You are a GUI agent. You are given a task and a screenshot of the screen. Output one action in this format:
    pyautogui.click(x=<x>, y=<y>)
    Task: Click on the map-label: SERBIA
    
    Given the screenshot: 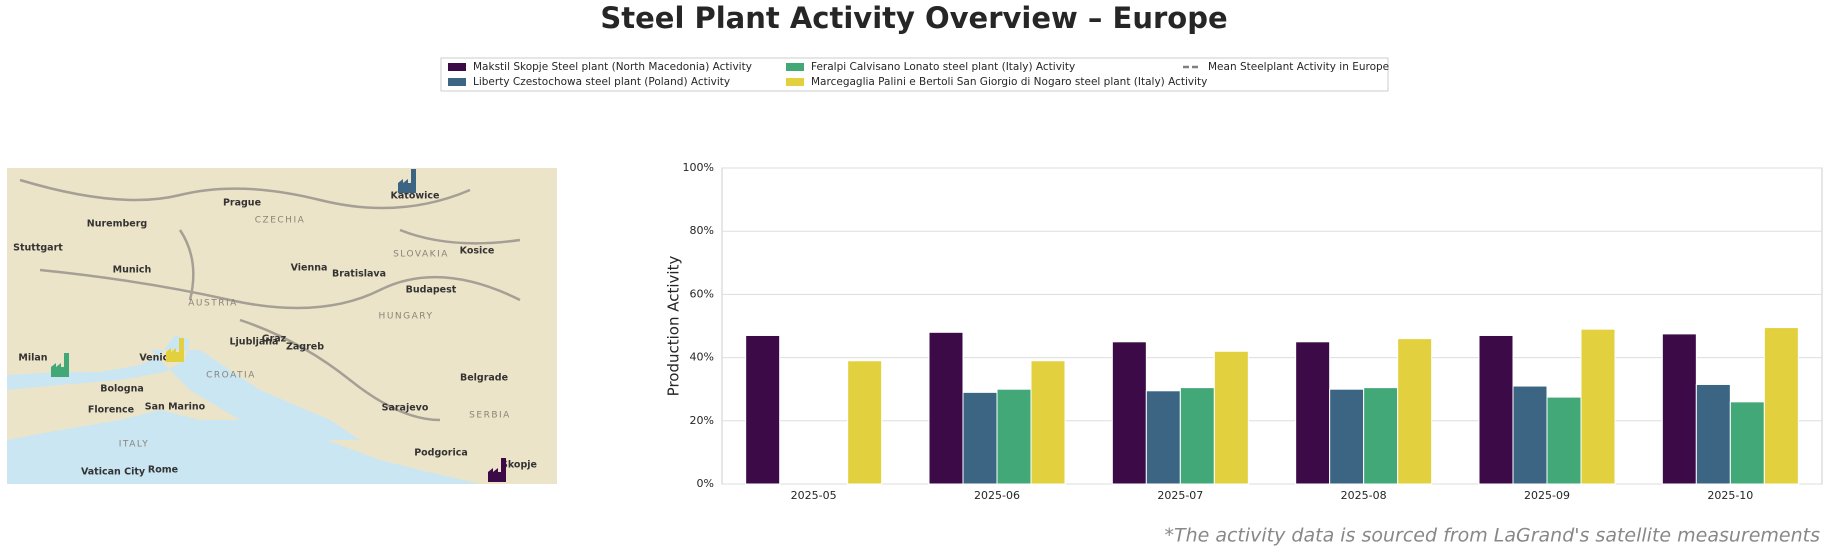 What is the action you would take?
    pyautogui.click(x=490, y=416)
    